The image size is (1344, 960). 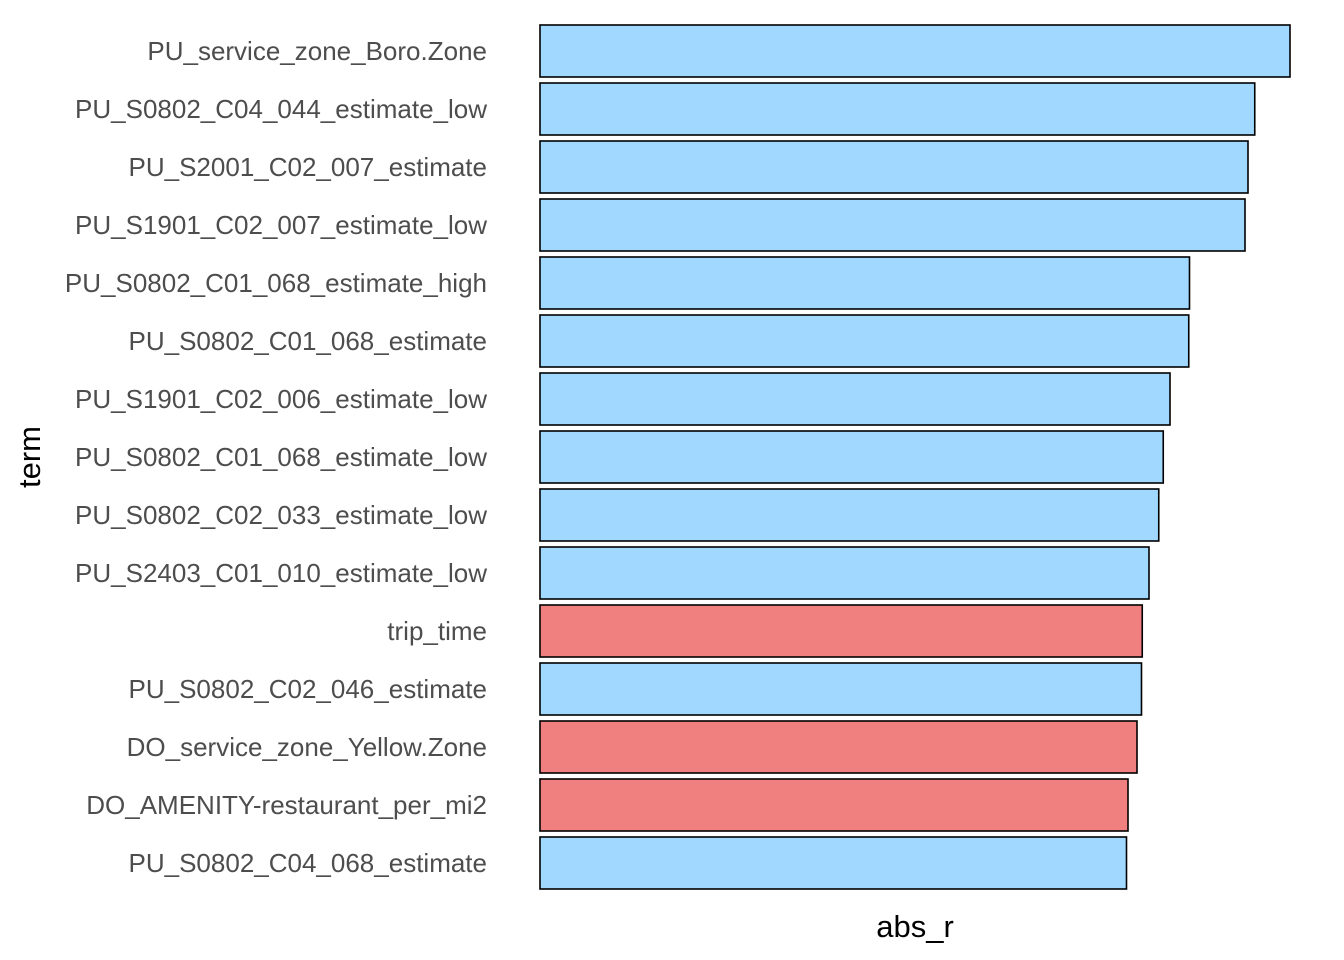 What do you see at coordinates (281, 457) in the screenshot?
I see `y-tick-label: PU_S0802_C01_068_estimate_low` at bounding box center [281, 457].